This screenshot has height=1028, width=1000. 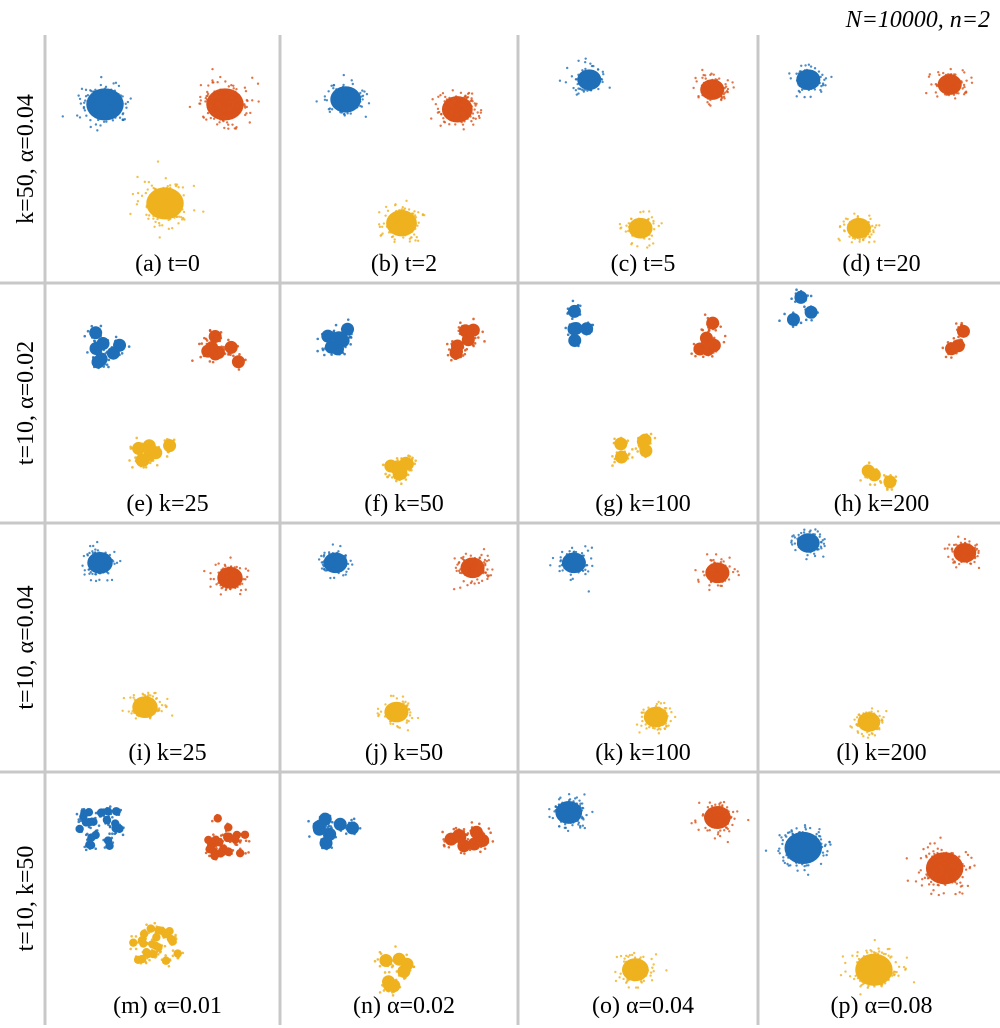 I want to click on cluster-blue, so click(x=335, y=561).